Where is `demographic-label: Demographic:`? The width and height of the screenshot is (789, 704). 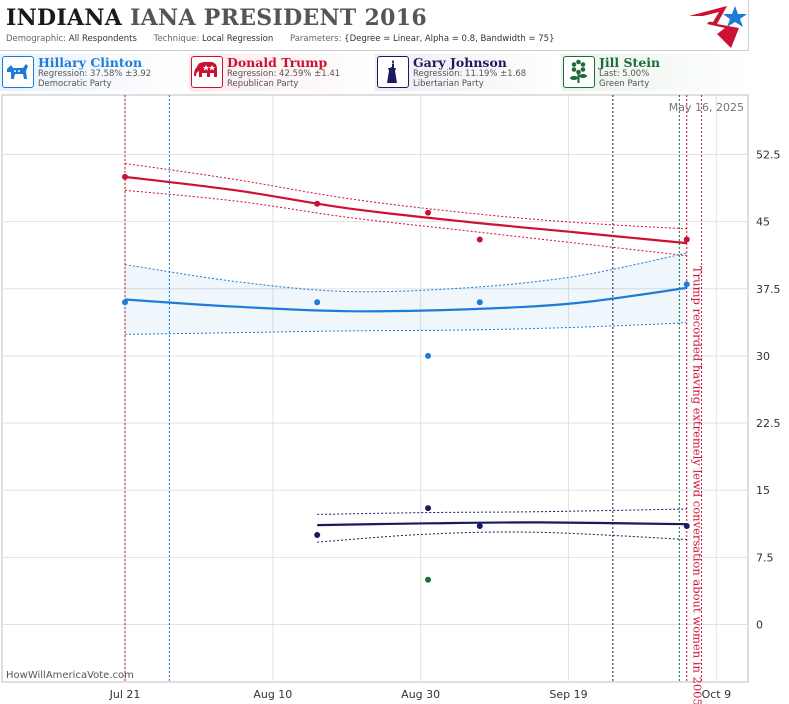
demographic-label: Demographic: is located at coordinates (36, 39).